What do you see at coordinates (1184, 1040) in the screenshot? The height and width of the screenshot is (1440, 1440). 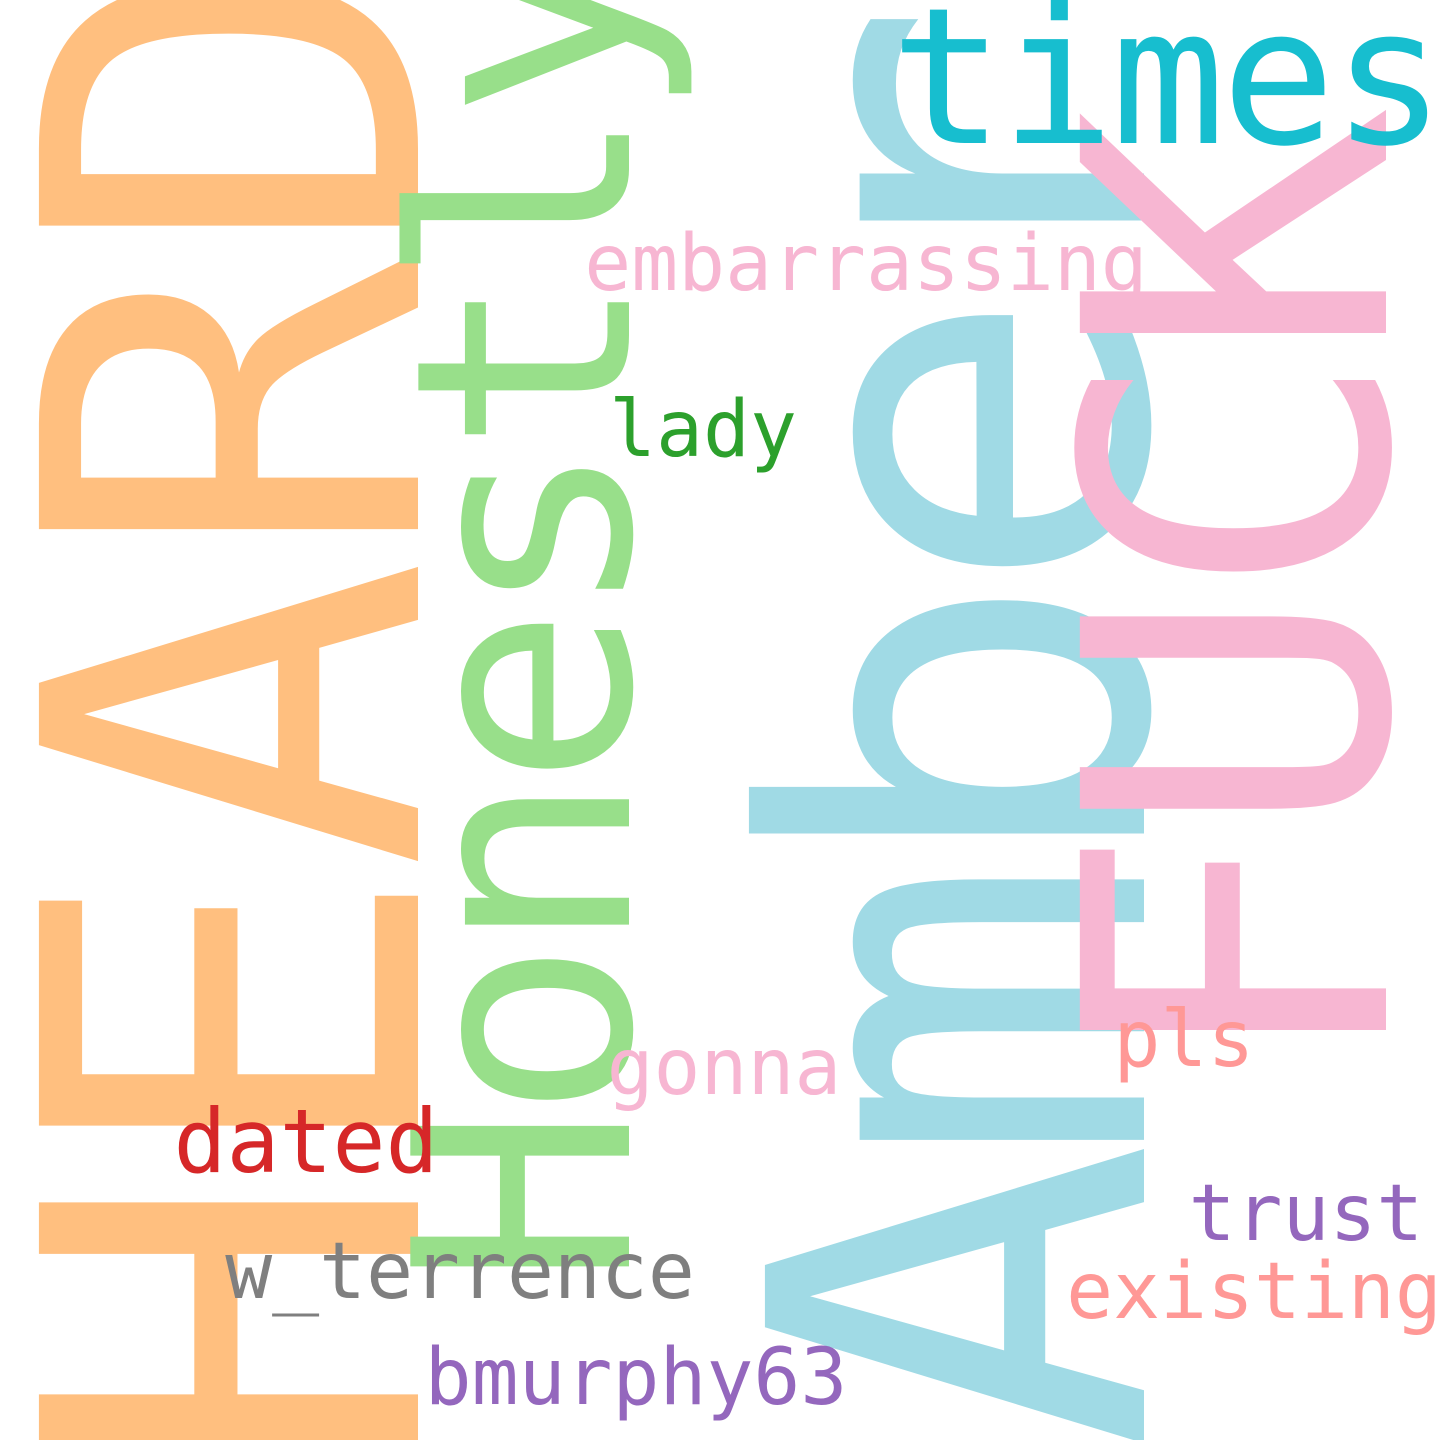 I see `word-pls: pls` at bounding box center [1184, 1040].